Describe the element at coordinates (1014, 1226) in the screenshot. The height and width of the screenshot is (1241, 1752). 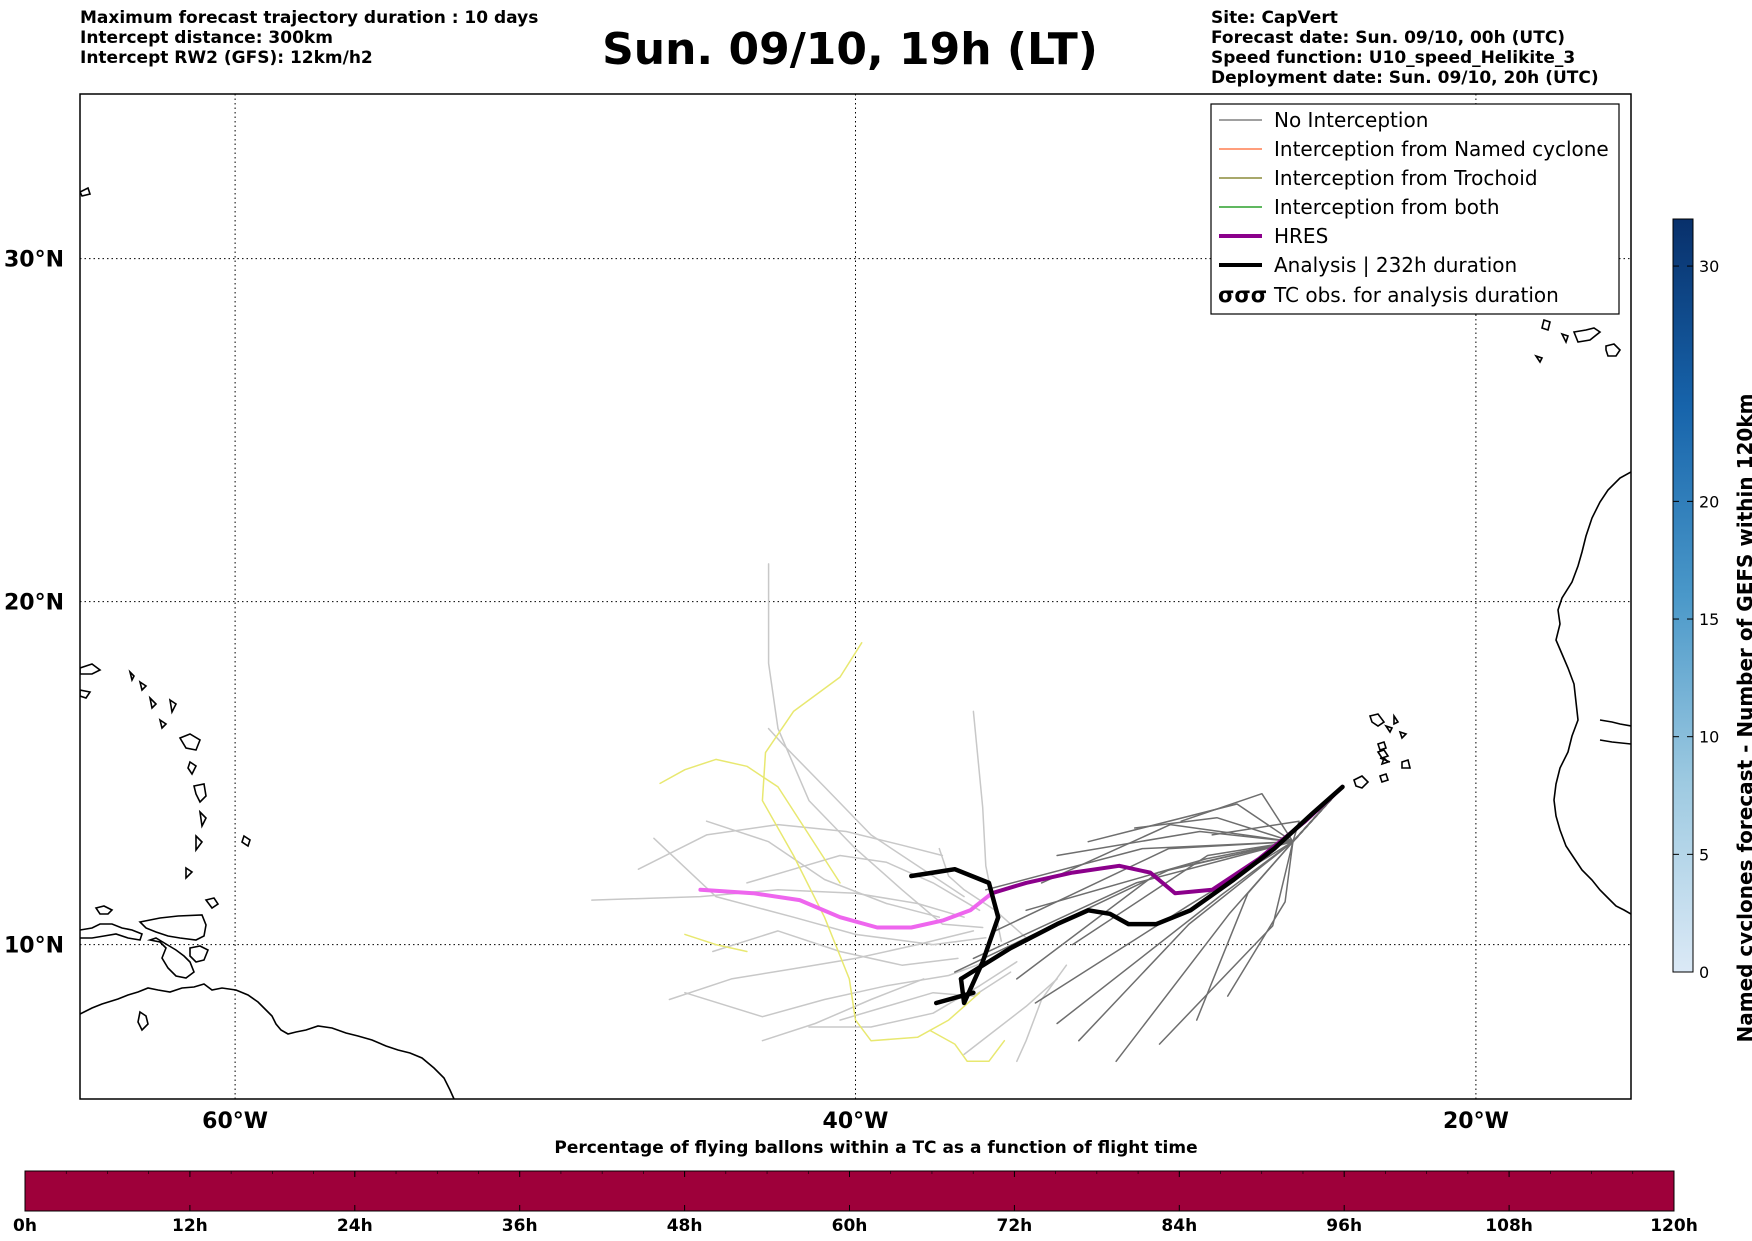
I see `flight-time-tick-label: 72h` at that location.